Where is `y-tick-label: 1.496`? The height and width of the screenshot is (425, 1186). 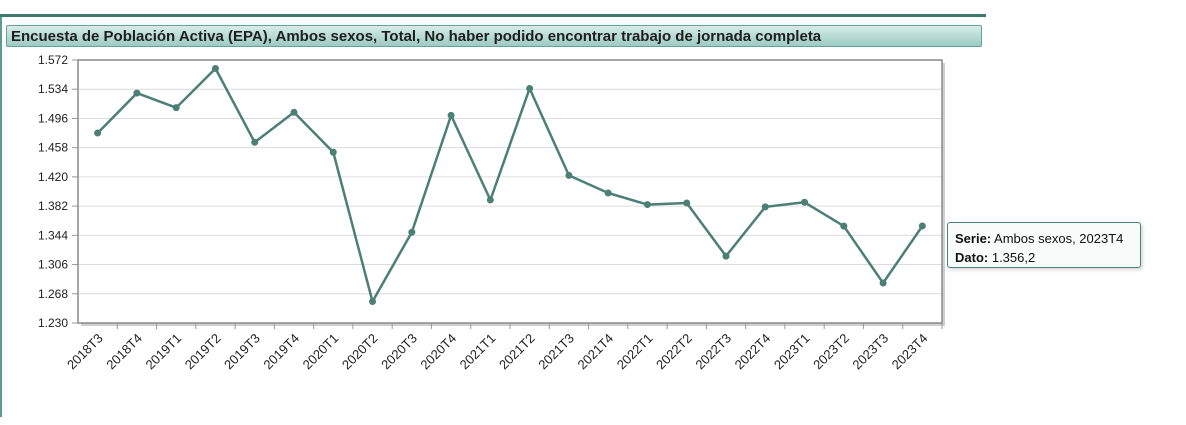
y-tick-label: 1.496 is located at coordinates (53, 118).